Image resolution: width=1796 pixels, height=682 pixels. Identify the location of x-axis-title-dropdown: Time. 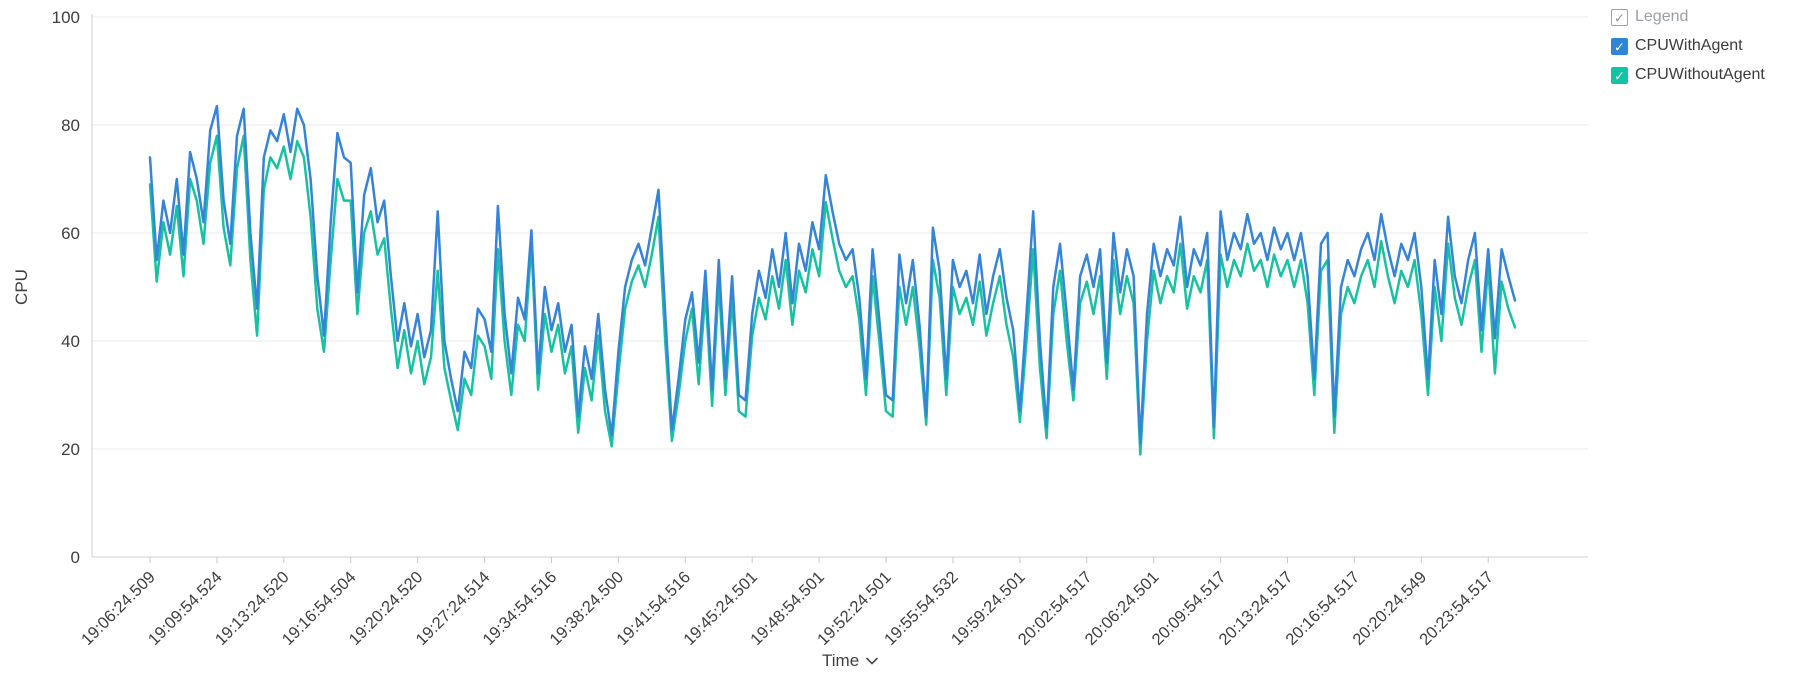
(850, 661).